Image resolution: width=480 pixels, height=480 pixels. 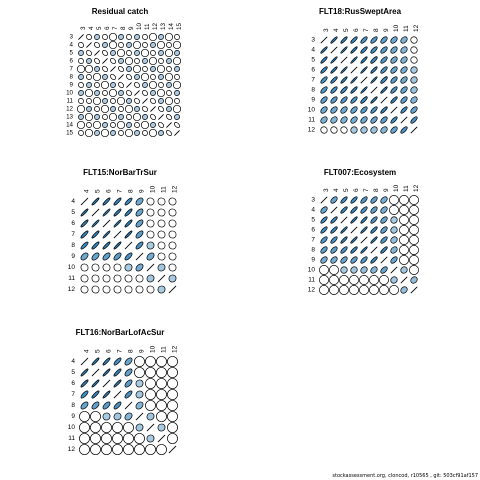 I want to click on row-age-label: 12, so click(x=72, y=289).